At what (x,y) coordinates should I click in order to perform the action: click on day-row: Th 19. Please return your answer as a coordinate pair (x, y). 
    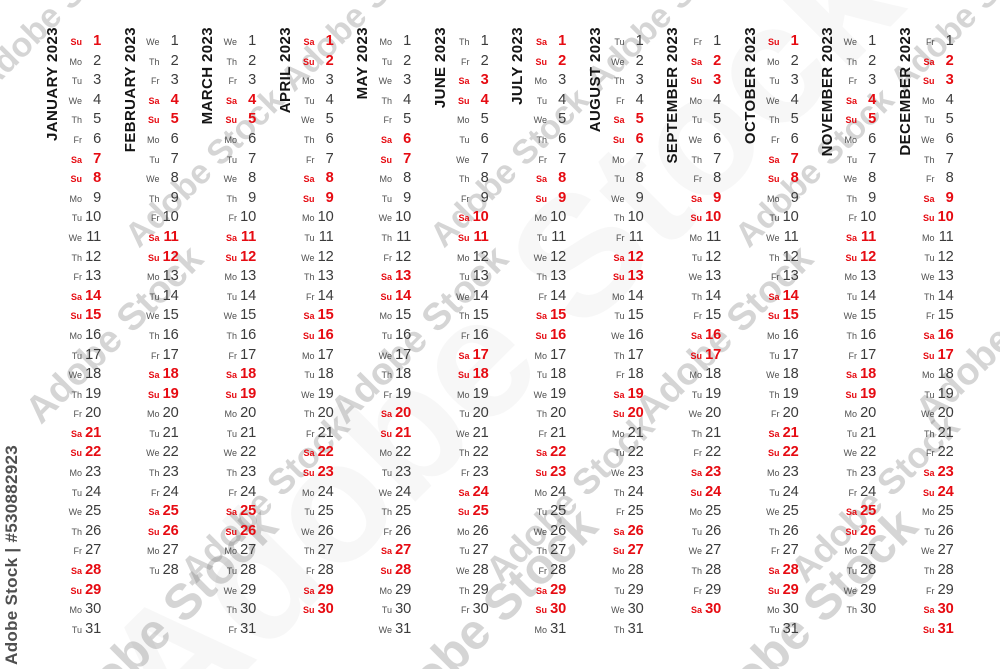
    Looking at the image, I should click on (781, 396).